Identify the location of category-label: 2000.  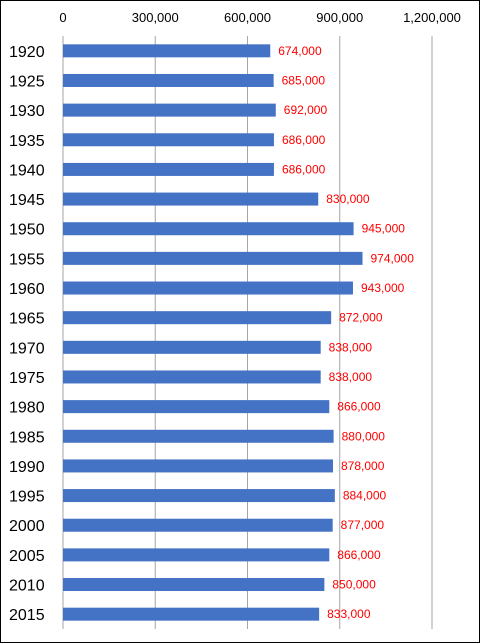
(27, 526).